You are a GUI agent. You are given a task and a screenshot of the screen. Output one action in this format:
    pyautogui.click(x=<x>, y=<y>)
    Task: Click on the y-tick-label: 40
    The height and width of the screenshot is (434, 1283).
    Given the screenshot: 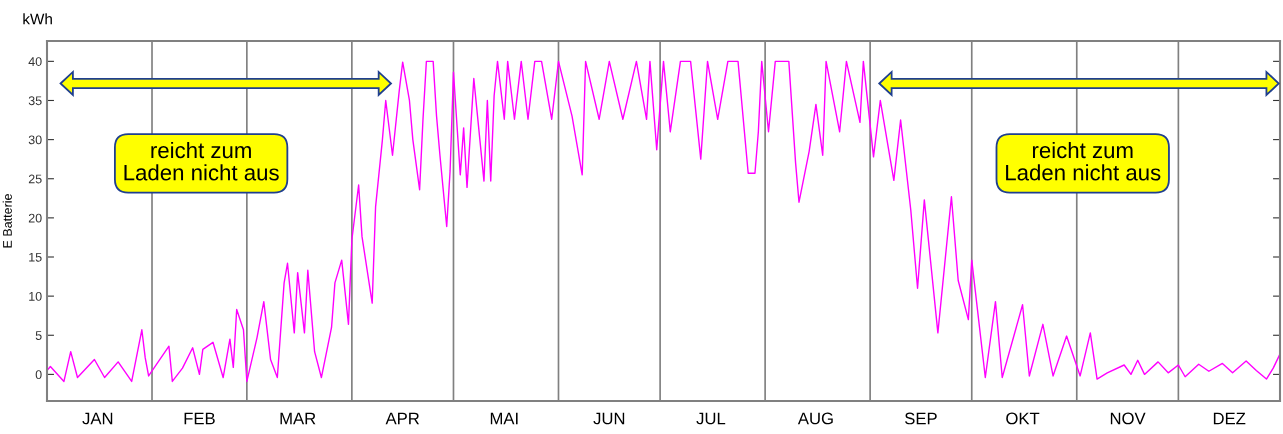 What is the action you would take?
    pyautogui.click(x=35, y=61)
    